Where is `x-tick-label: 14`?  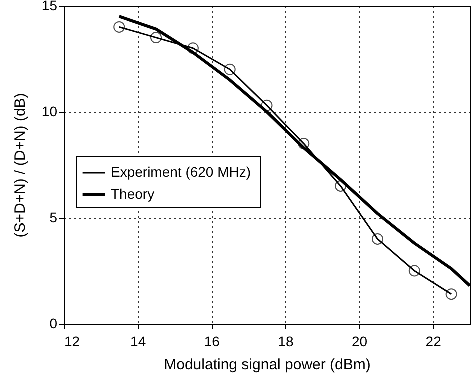 x-tick-label: 14 is located at coordinates (138, 342).